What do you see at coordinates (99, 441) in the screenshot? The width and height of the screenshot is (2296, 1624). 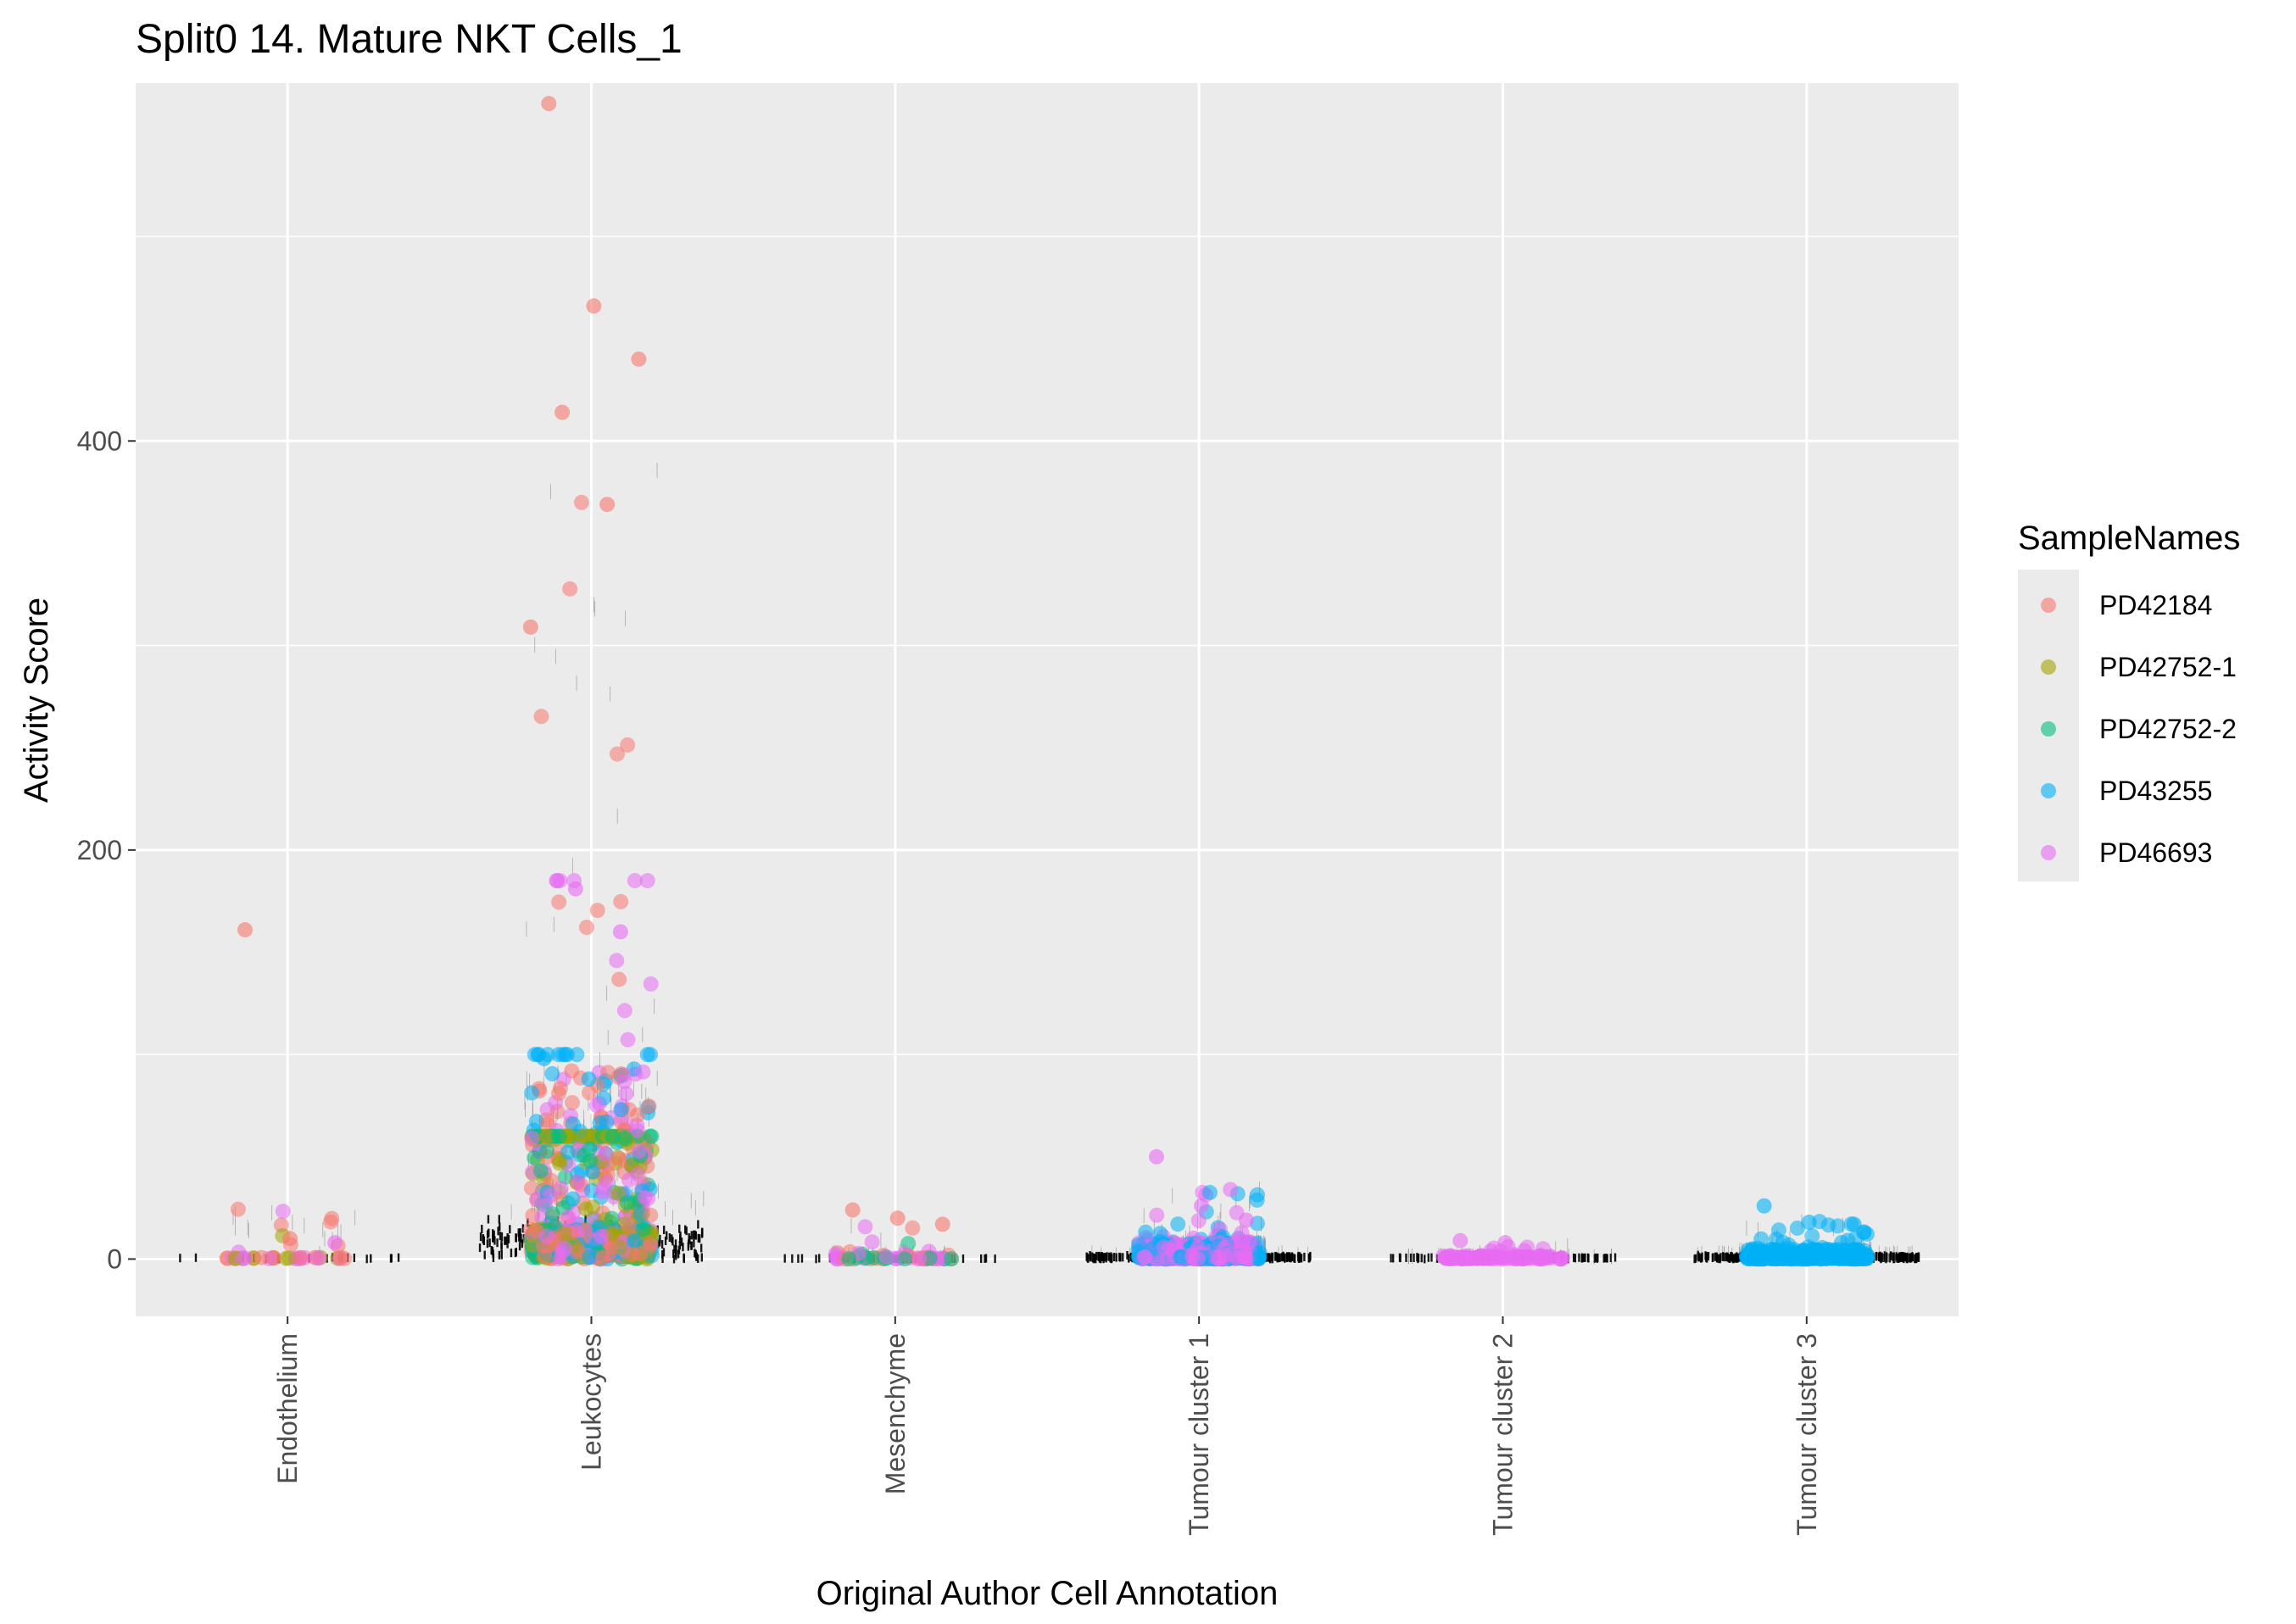 I see `y-tick-label: 400` at bounding box center [99, 441].